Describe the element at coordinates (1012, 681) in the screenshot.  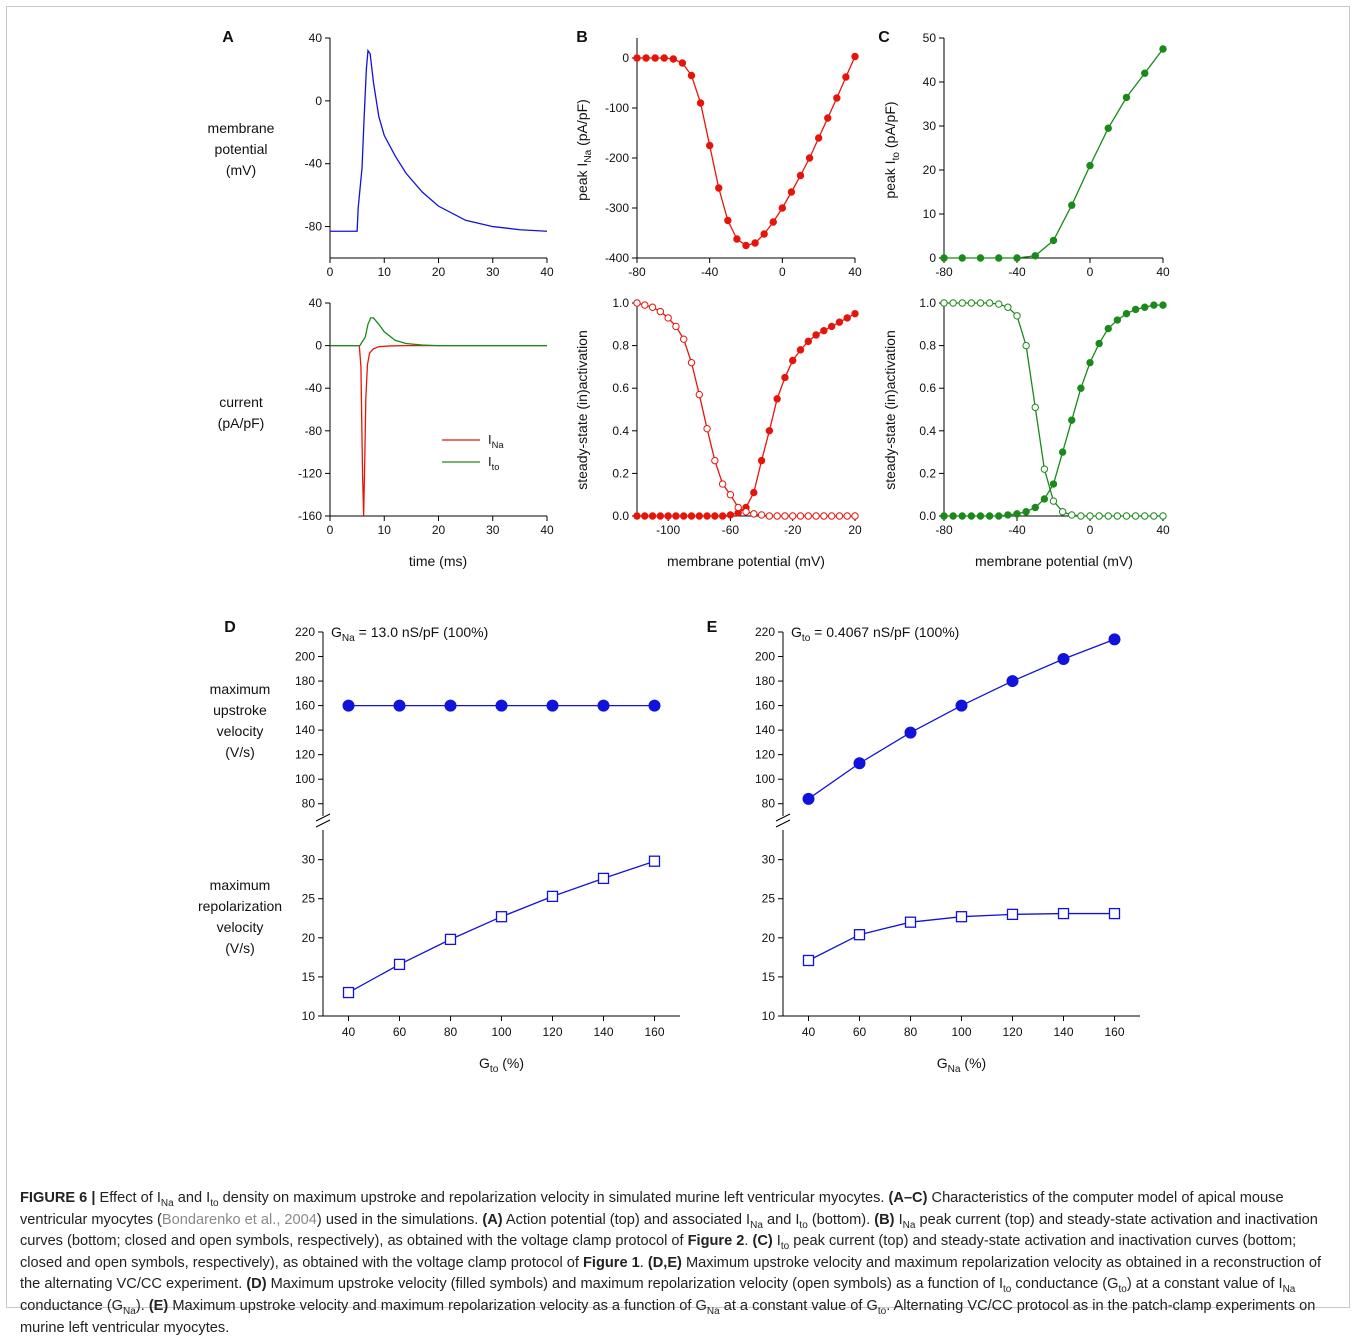
I see `E-upstroke-point` at that location.